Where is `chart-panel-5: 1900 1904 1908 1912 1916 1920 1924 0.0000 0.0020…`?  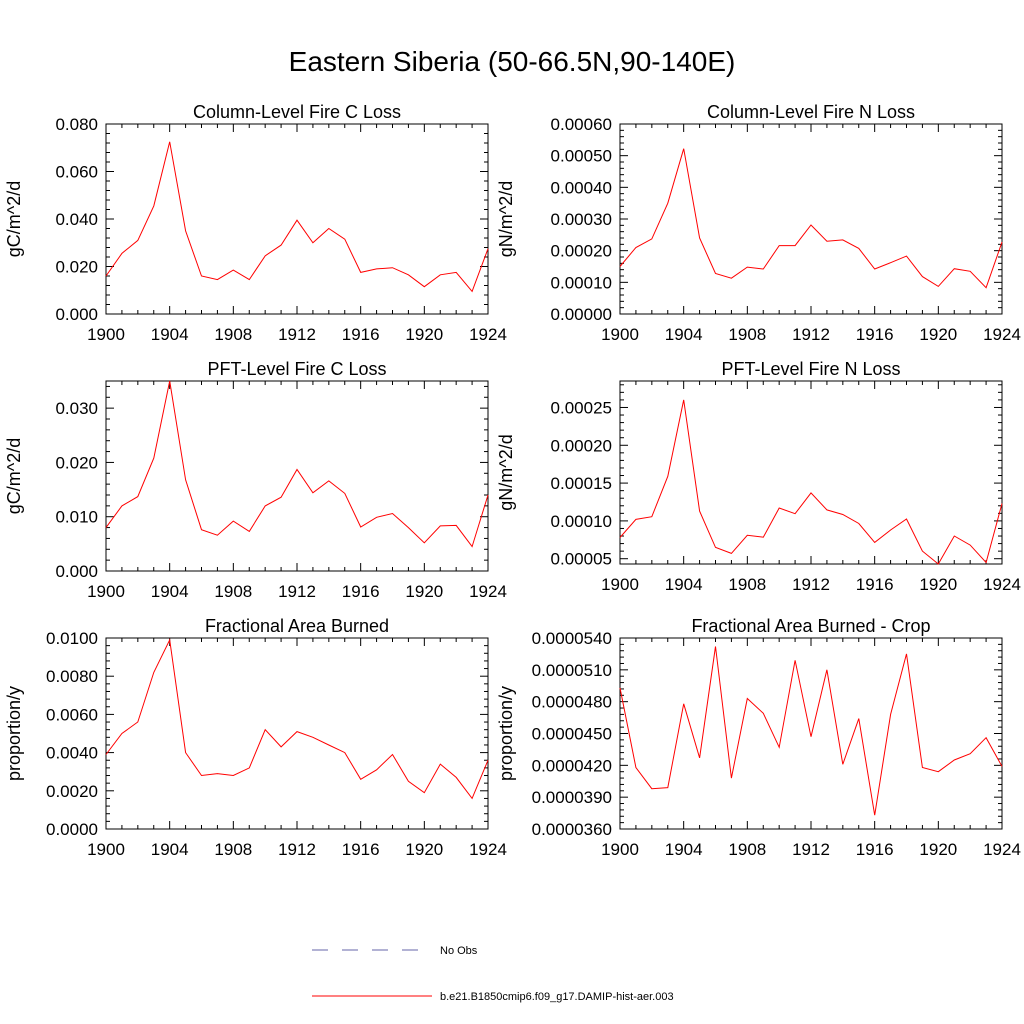
chart-panel-5: 1900 1904 1908 1912 1916 1920 1924 0.0000 0.0020… is located at coordinates (255, 737).